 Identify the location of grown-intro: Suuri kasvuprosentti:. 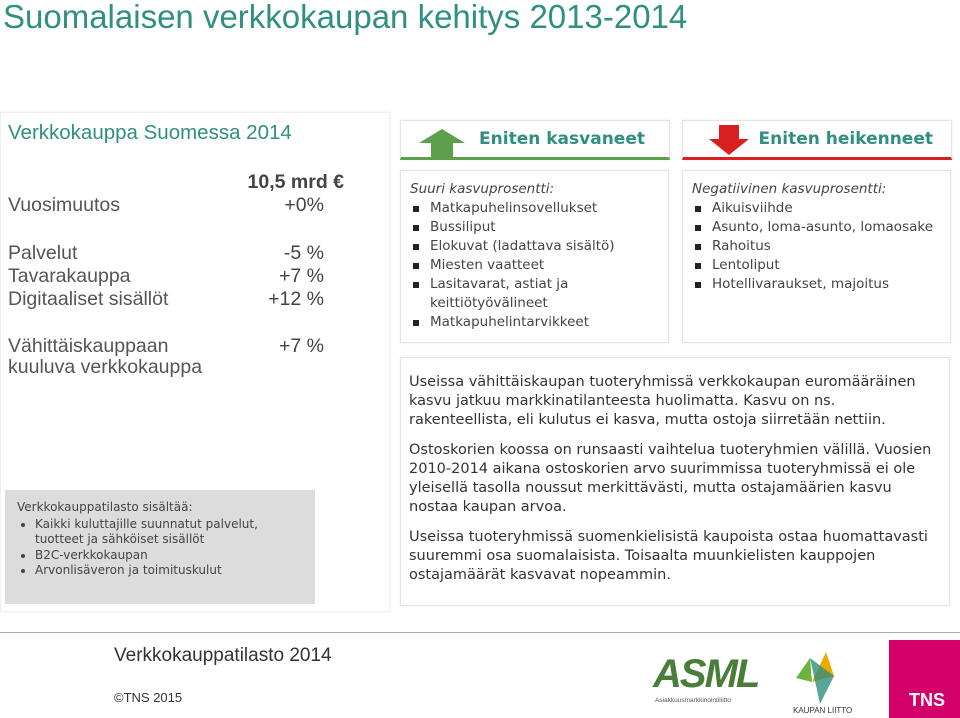
(482, 189).